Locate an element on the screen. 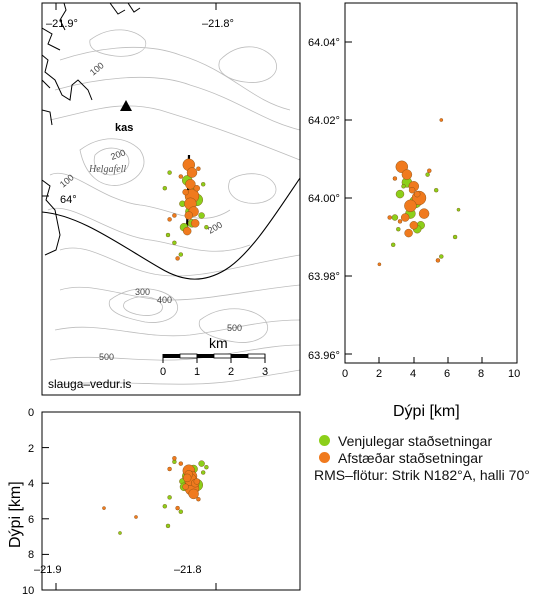  bottom-y-tick: 0 is located at coordinates (31, 413).